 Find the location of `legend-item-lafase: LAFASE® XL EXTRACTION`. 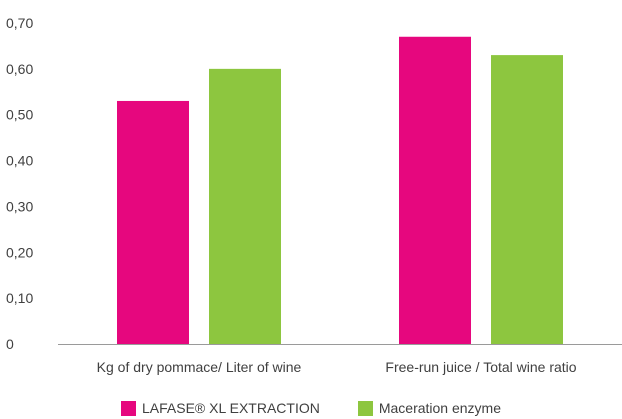

legend-item-lafase: LAFASE® XL EXTRACTION is located at coordinates (220, 408).